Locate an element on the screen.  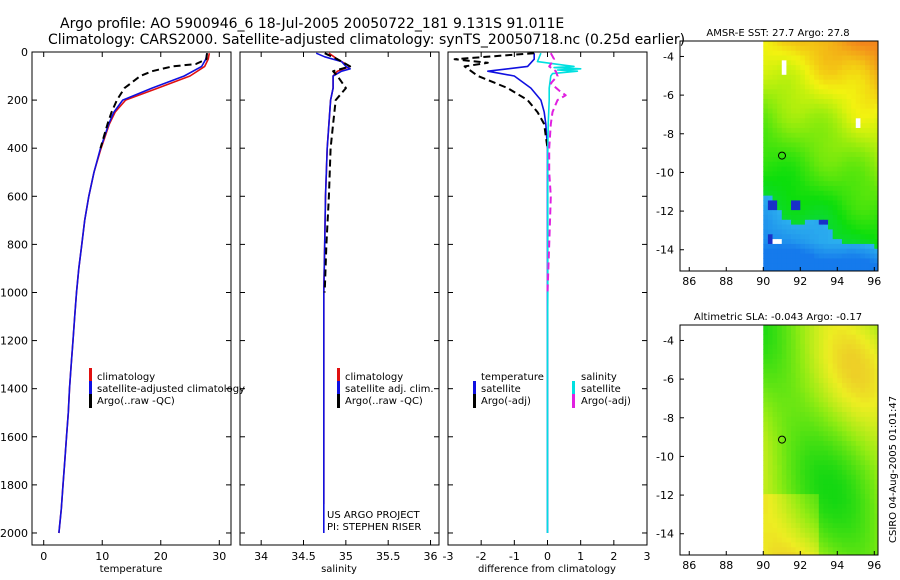
legend-label-satellite: satellite-adjusted climatology is located at coordinates (171, 389).